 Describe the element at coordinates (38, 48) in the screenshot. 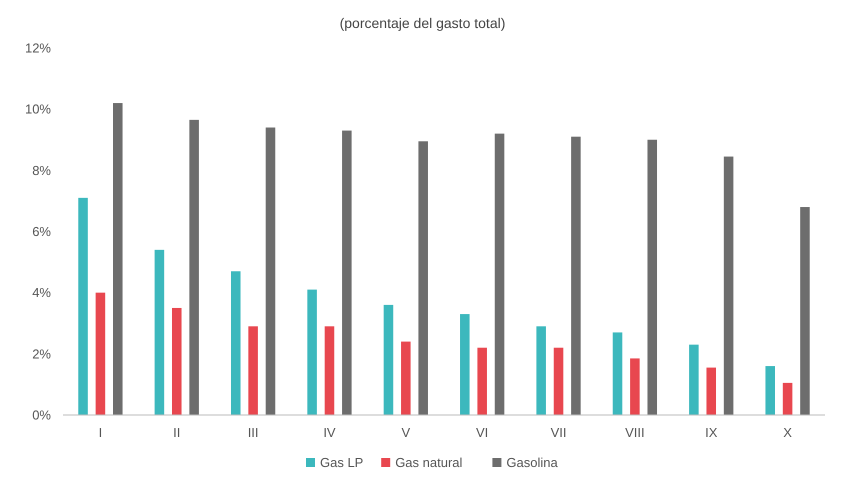

I see `y-tick-label: 12%` at that location.